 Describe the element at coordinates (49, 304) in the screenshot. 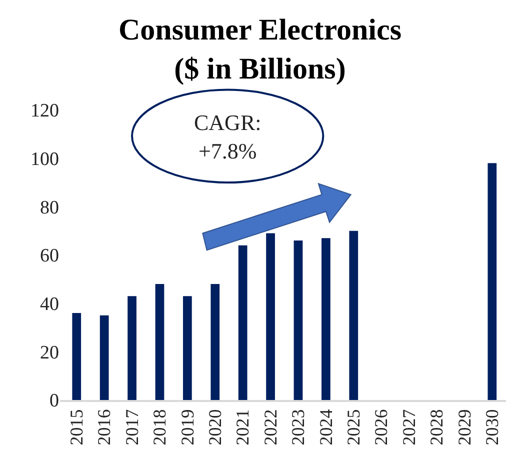

I see `y-tick-label: 40` at that location.